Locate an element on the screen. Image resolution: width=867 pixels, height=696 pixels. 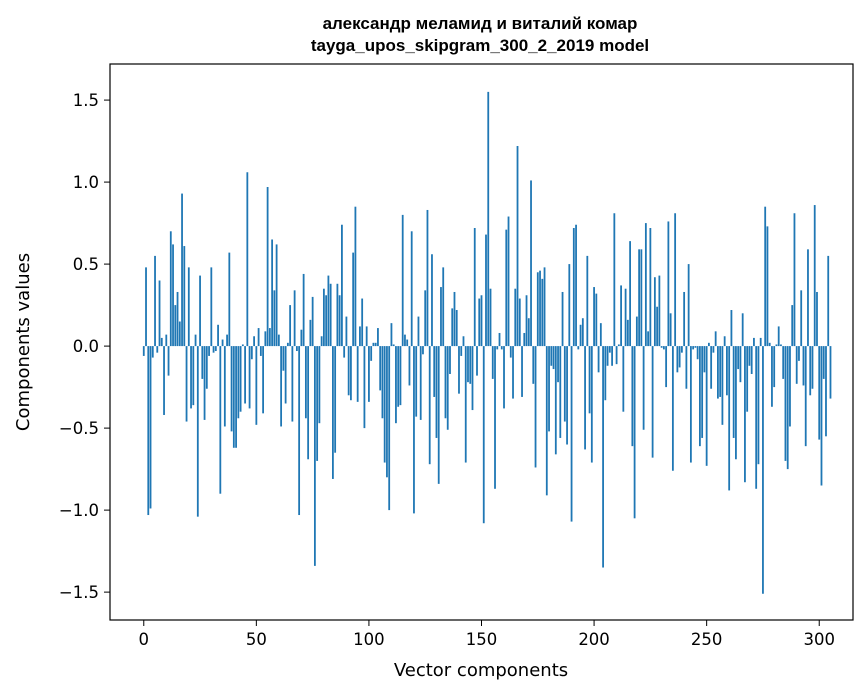
y-tick-label: 1.0 is located at coordinates (86, 182).